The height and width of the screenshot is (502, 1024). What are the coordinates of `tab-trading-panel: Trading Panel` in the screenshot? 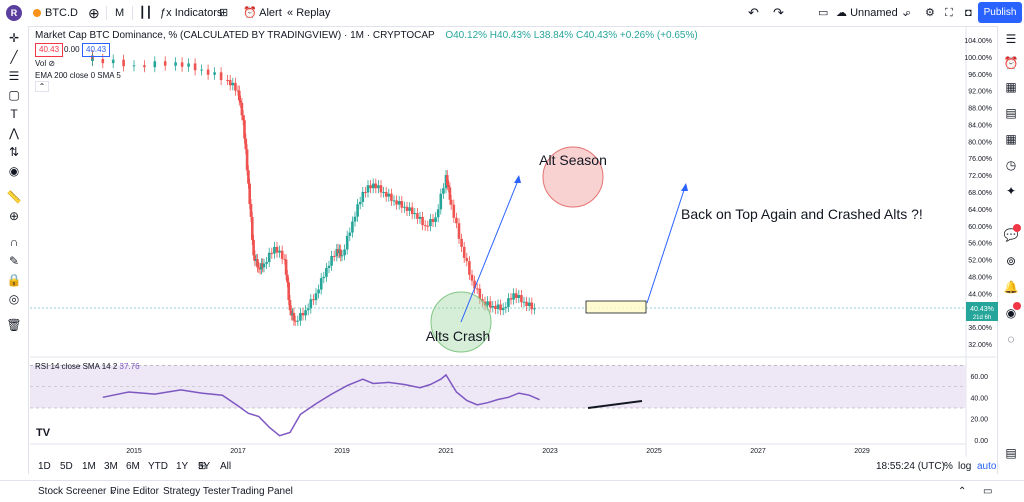 It's located at (262, 491).